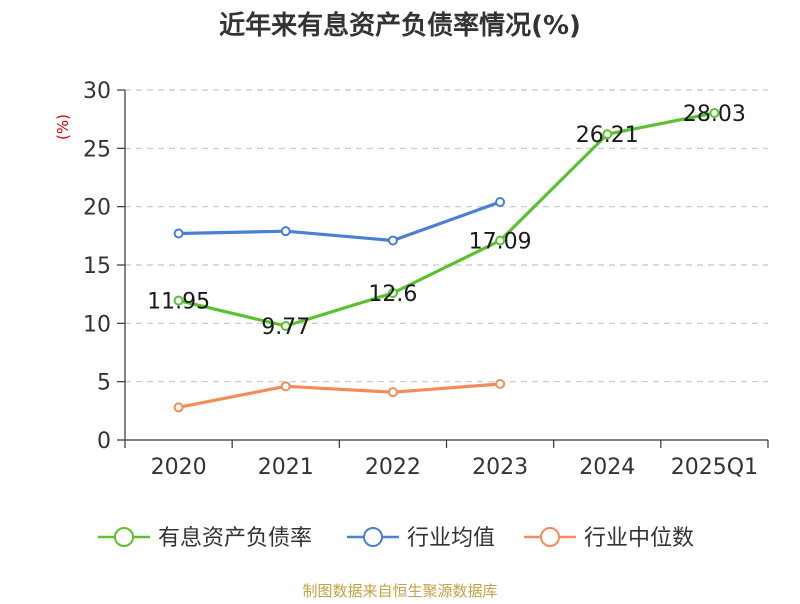 The width and height of the screenshot is (800, 604). What do you see at coordinates (97, 208) in the screenshot?
I see `y-tick-label: 20` at bounding box center [97, 208].